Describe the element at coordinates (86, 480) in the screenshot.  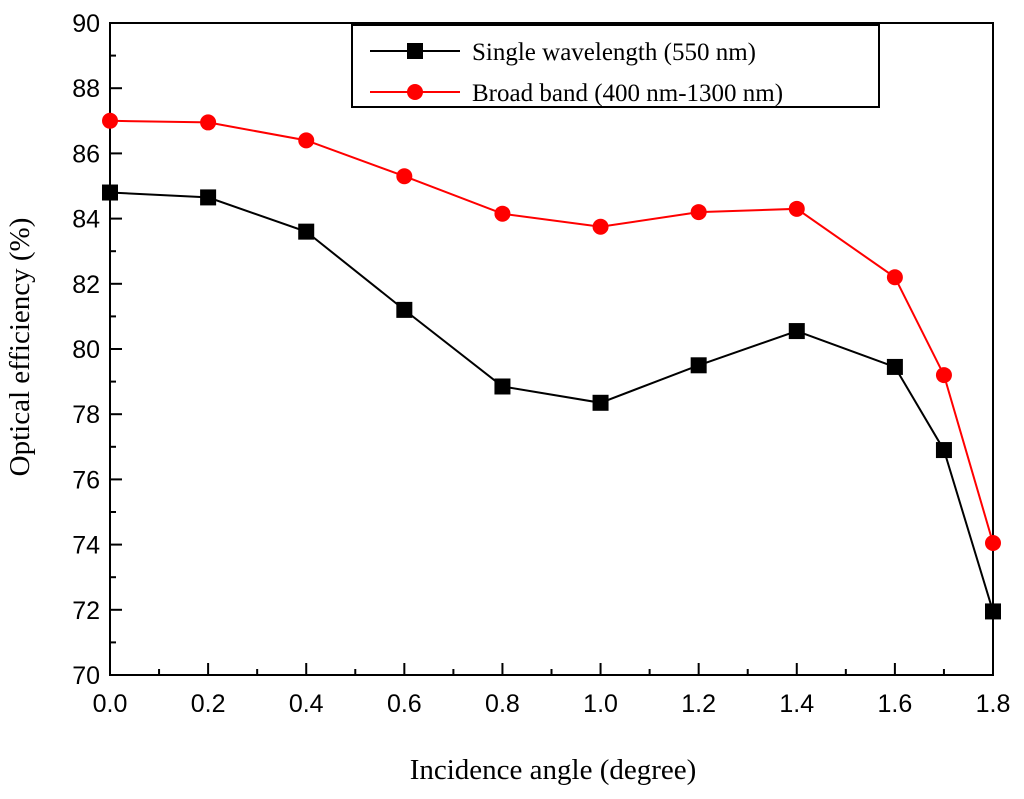
I see `y-tick-label: 76` at that location.